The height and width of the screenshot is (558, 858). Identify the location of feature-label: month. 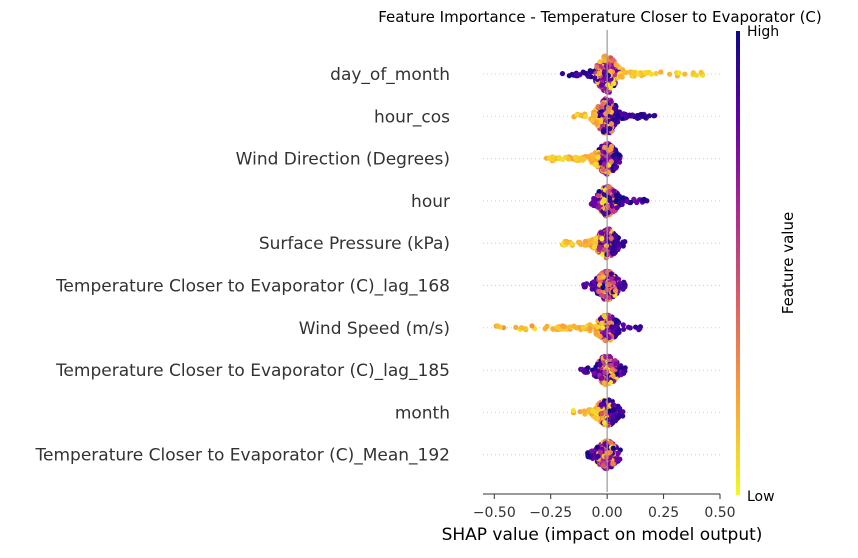
(422, 413).